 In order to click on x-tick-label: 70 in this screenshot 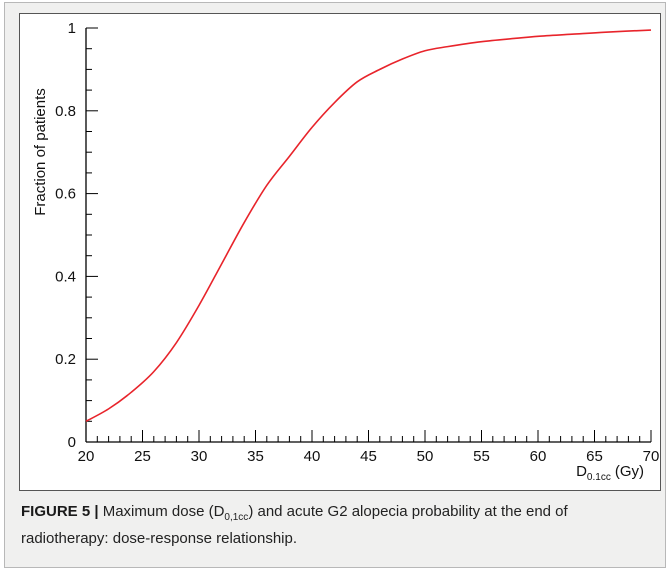, I will do `click(651, 456)`.